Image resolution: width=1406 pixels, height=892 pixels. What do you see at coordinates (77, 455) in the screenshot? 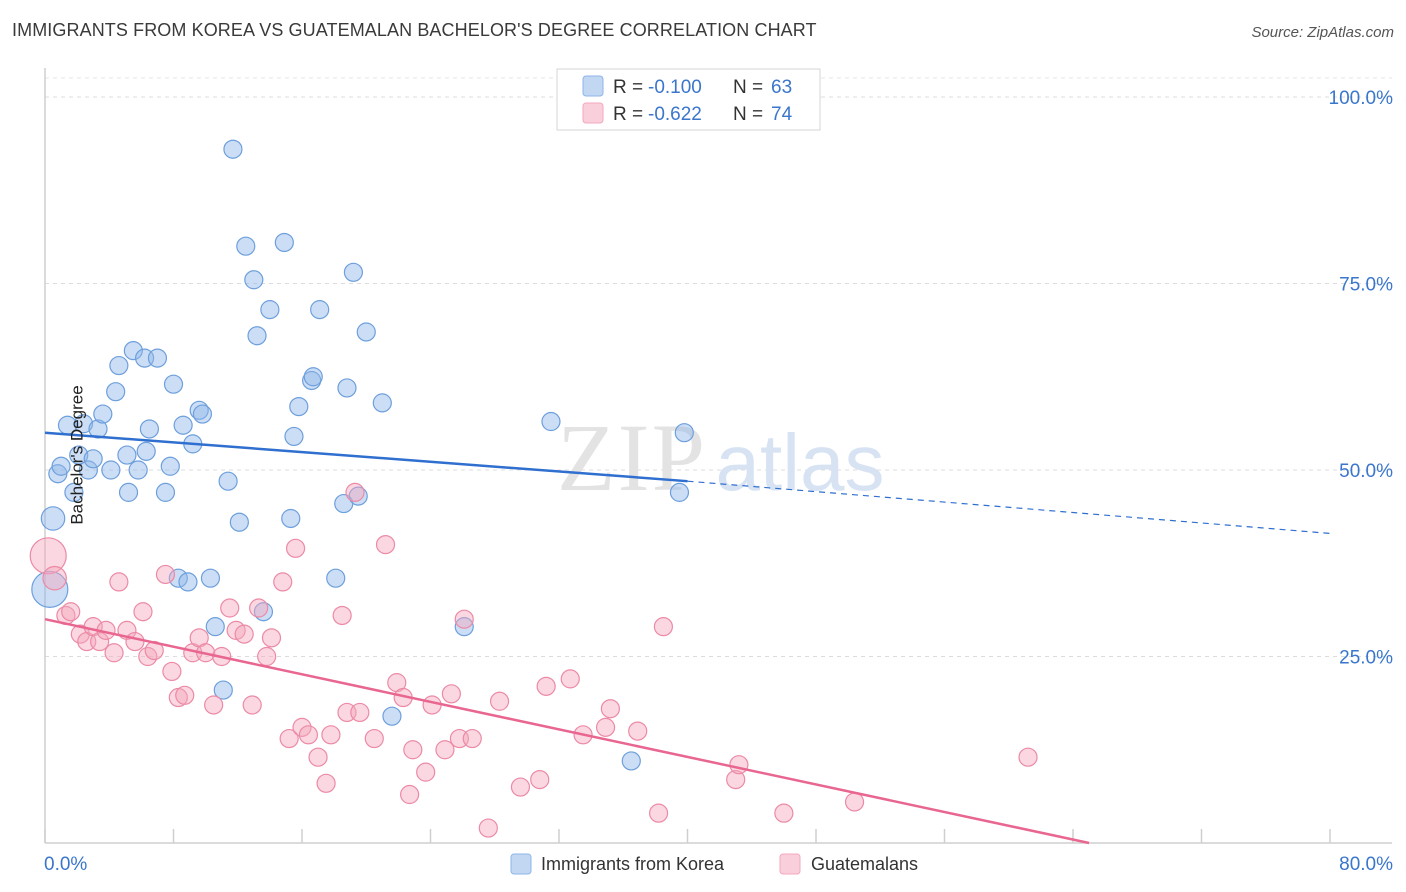
I see `y-axis-label: Bachelor's Degree` at bounding box center [77, 455].